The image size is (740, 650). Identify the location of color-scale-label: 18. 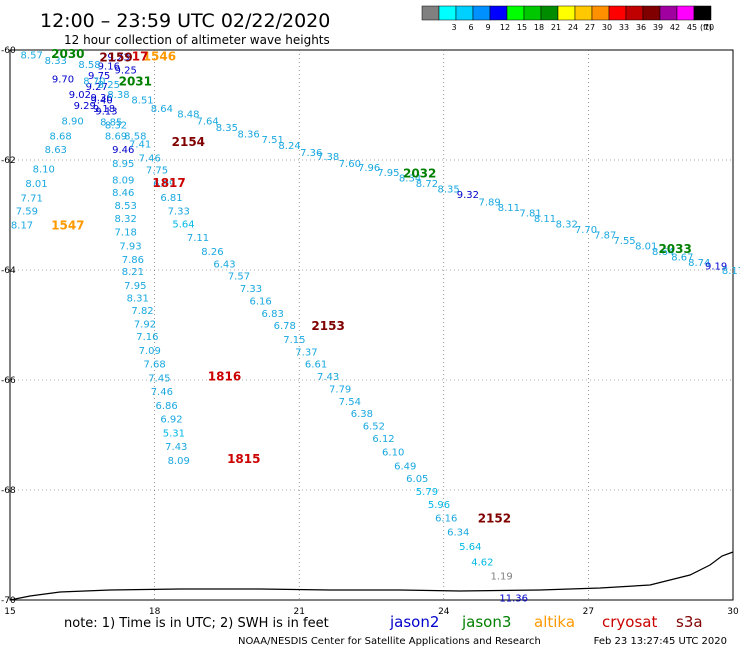
(539, 27).